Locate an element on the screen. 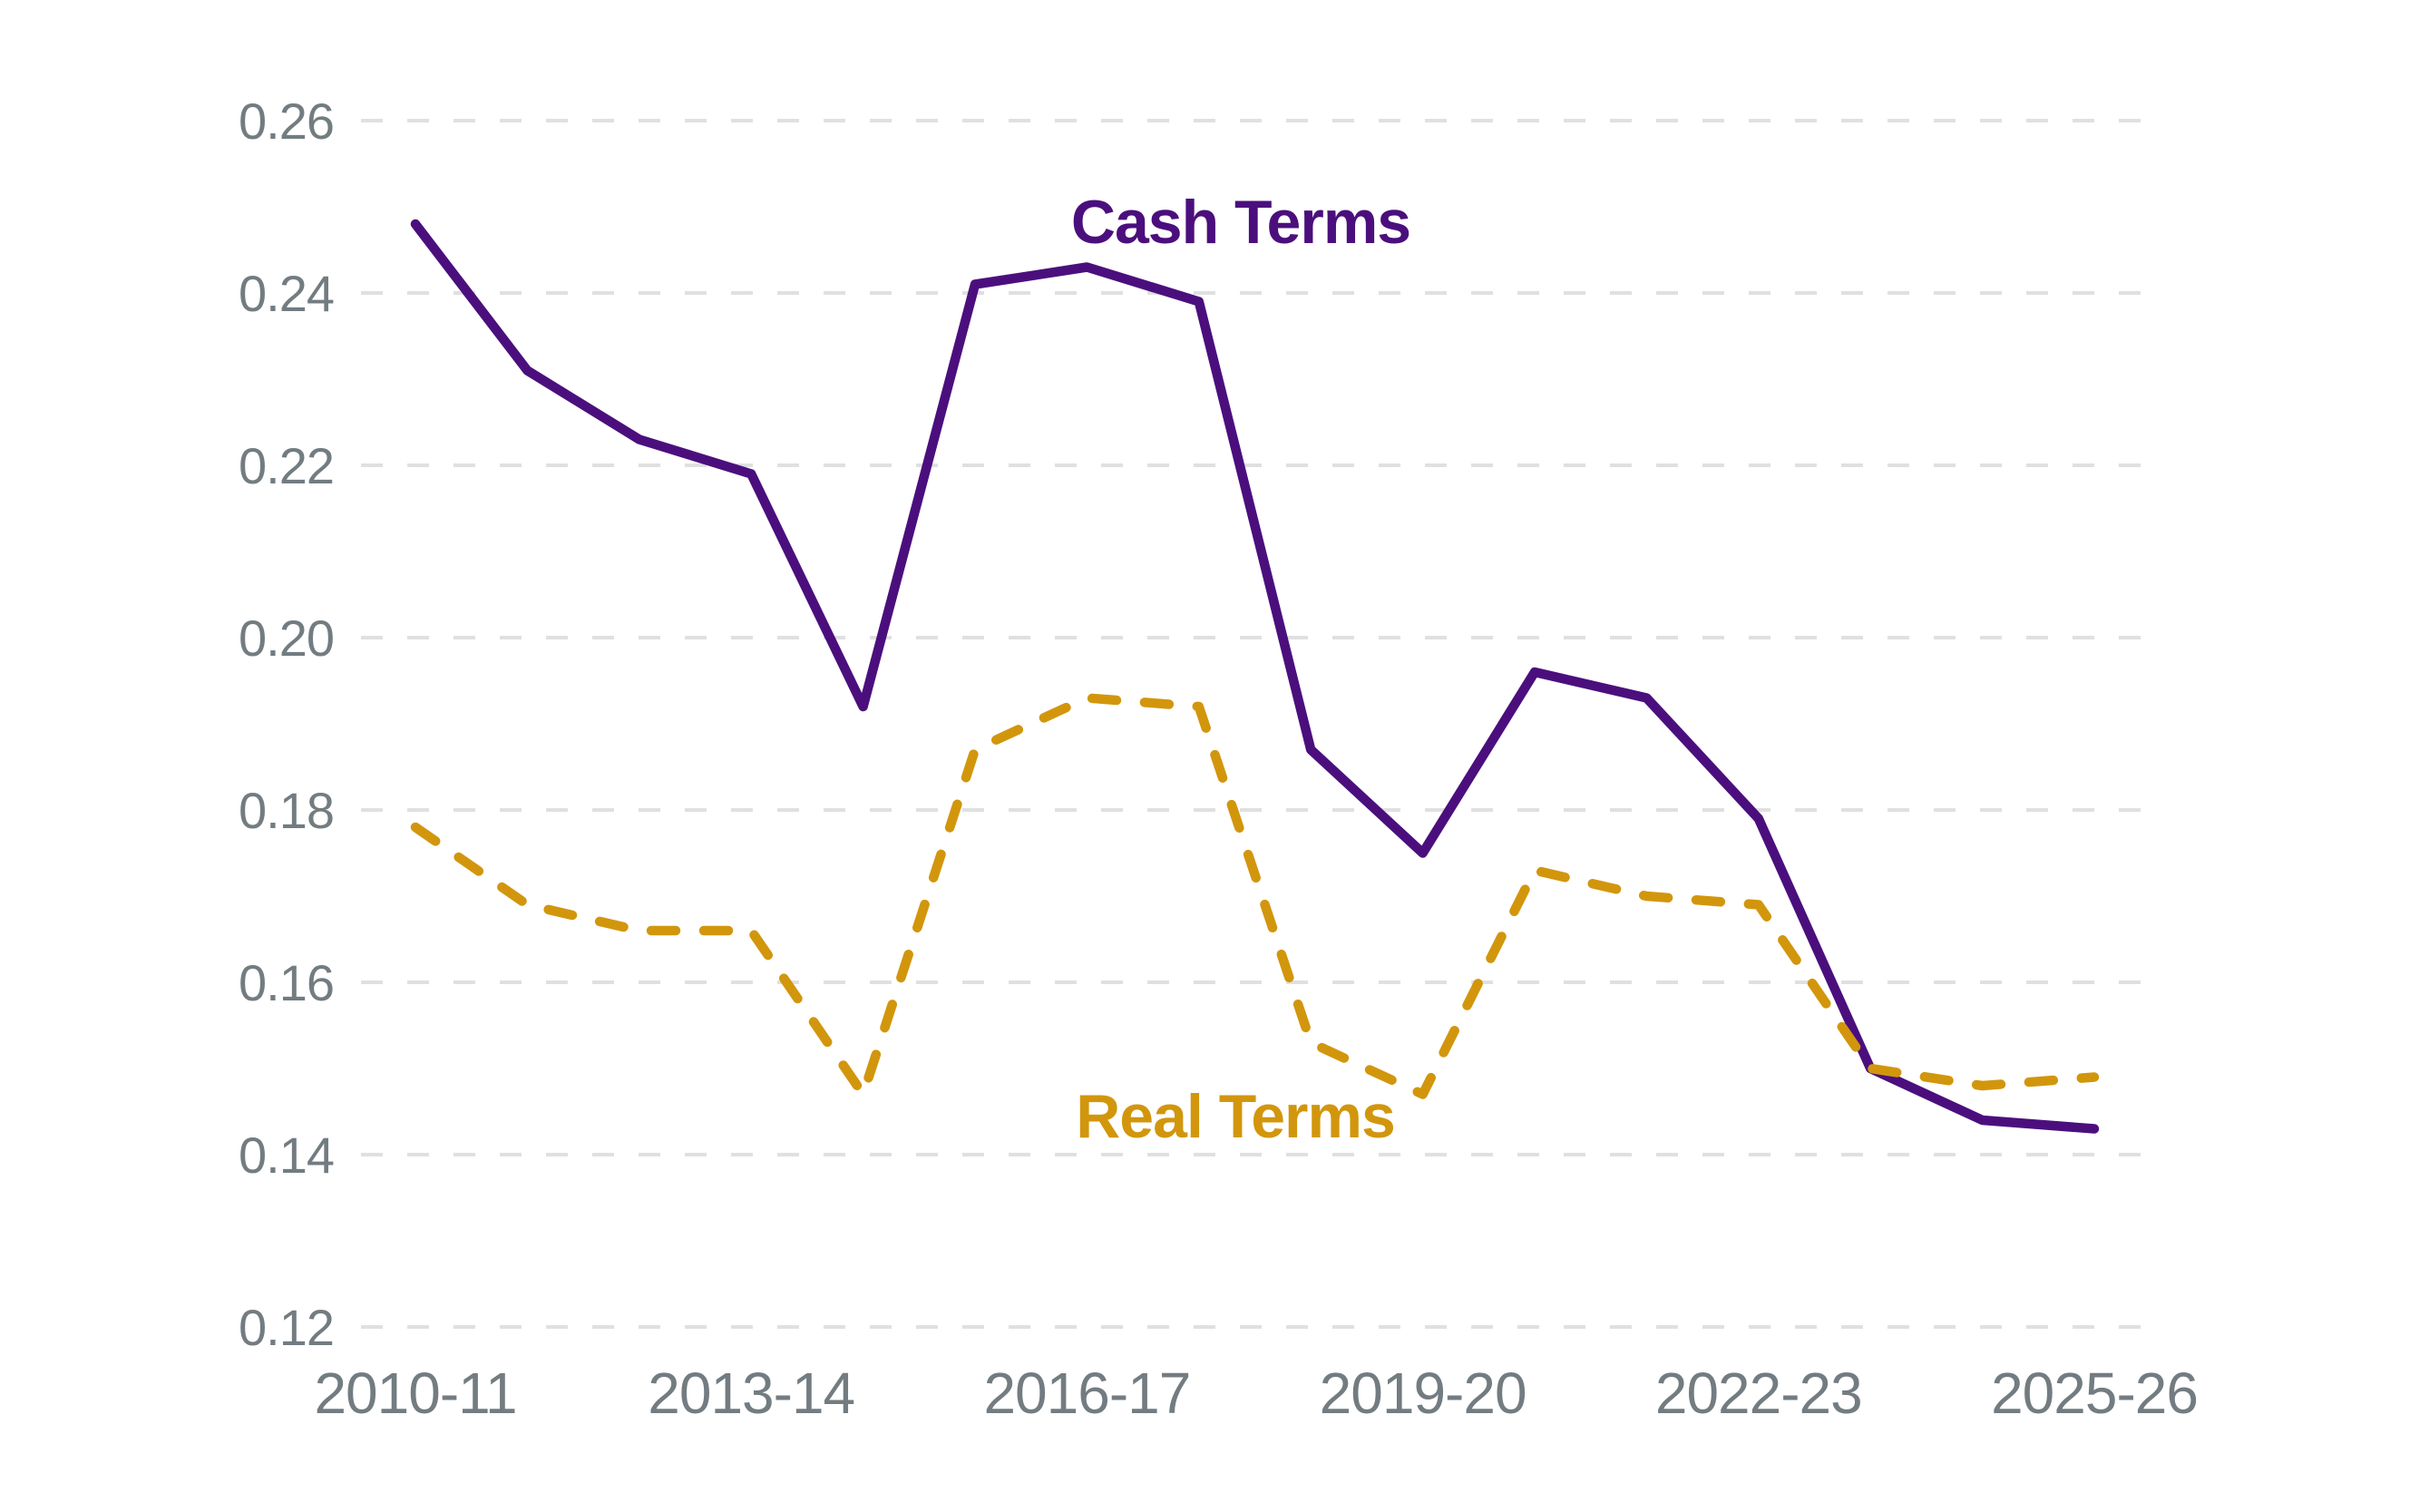 Image resolution: width=2419 pixels, height=1512 pixels. y-tick-label: 0.26 is located at coordinates (287, 121).